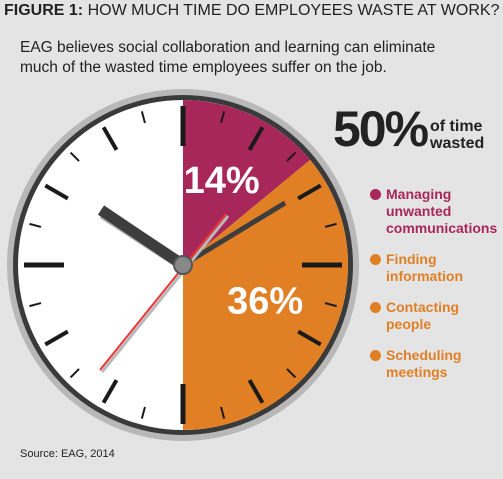 The width and height of the screenshot is (503, 479). What do you see at coordinates (442, 211) in the screenshot?
I see `legend-label: Managing unwanted communications` at bounding box center [442, 211].